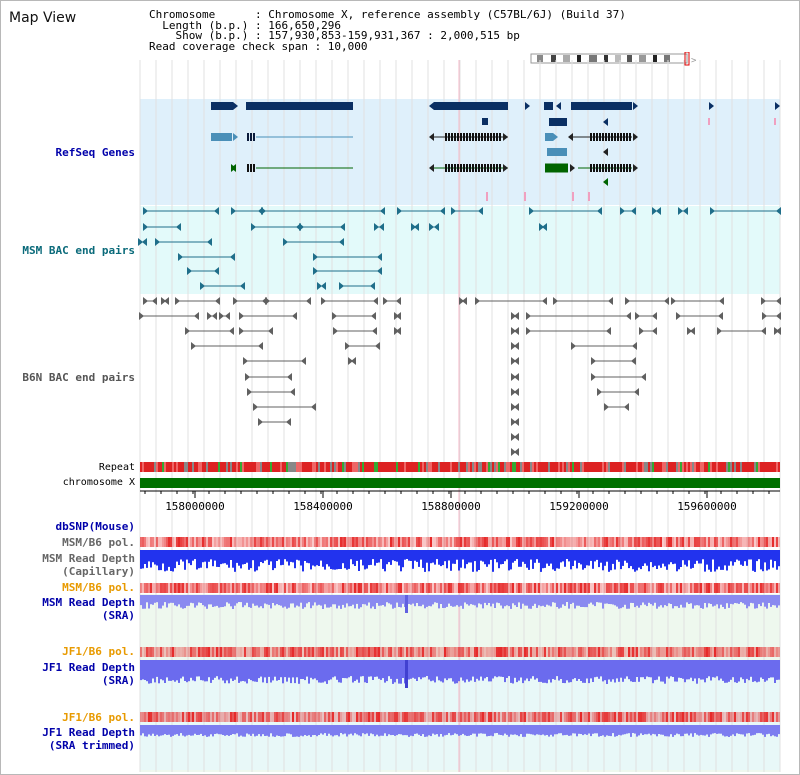  I want to click on msm-b6-pol-label-2: MSM/B6 pol., so click(98, 587).